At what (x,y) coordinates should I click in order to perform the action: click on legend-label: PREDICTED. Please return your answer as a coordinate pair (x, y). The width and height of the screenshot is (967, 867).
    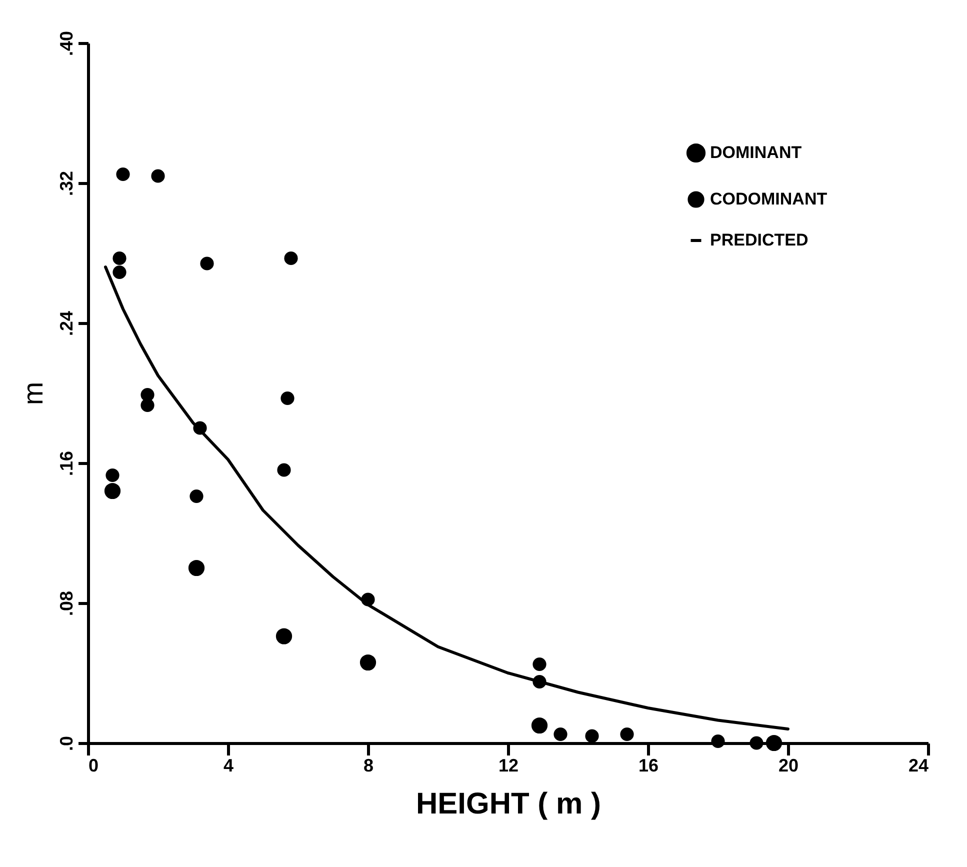
    Looking at the image, I should click on (759, 240).